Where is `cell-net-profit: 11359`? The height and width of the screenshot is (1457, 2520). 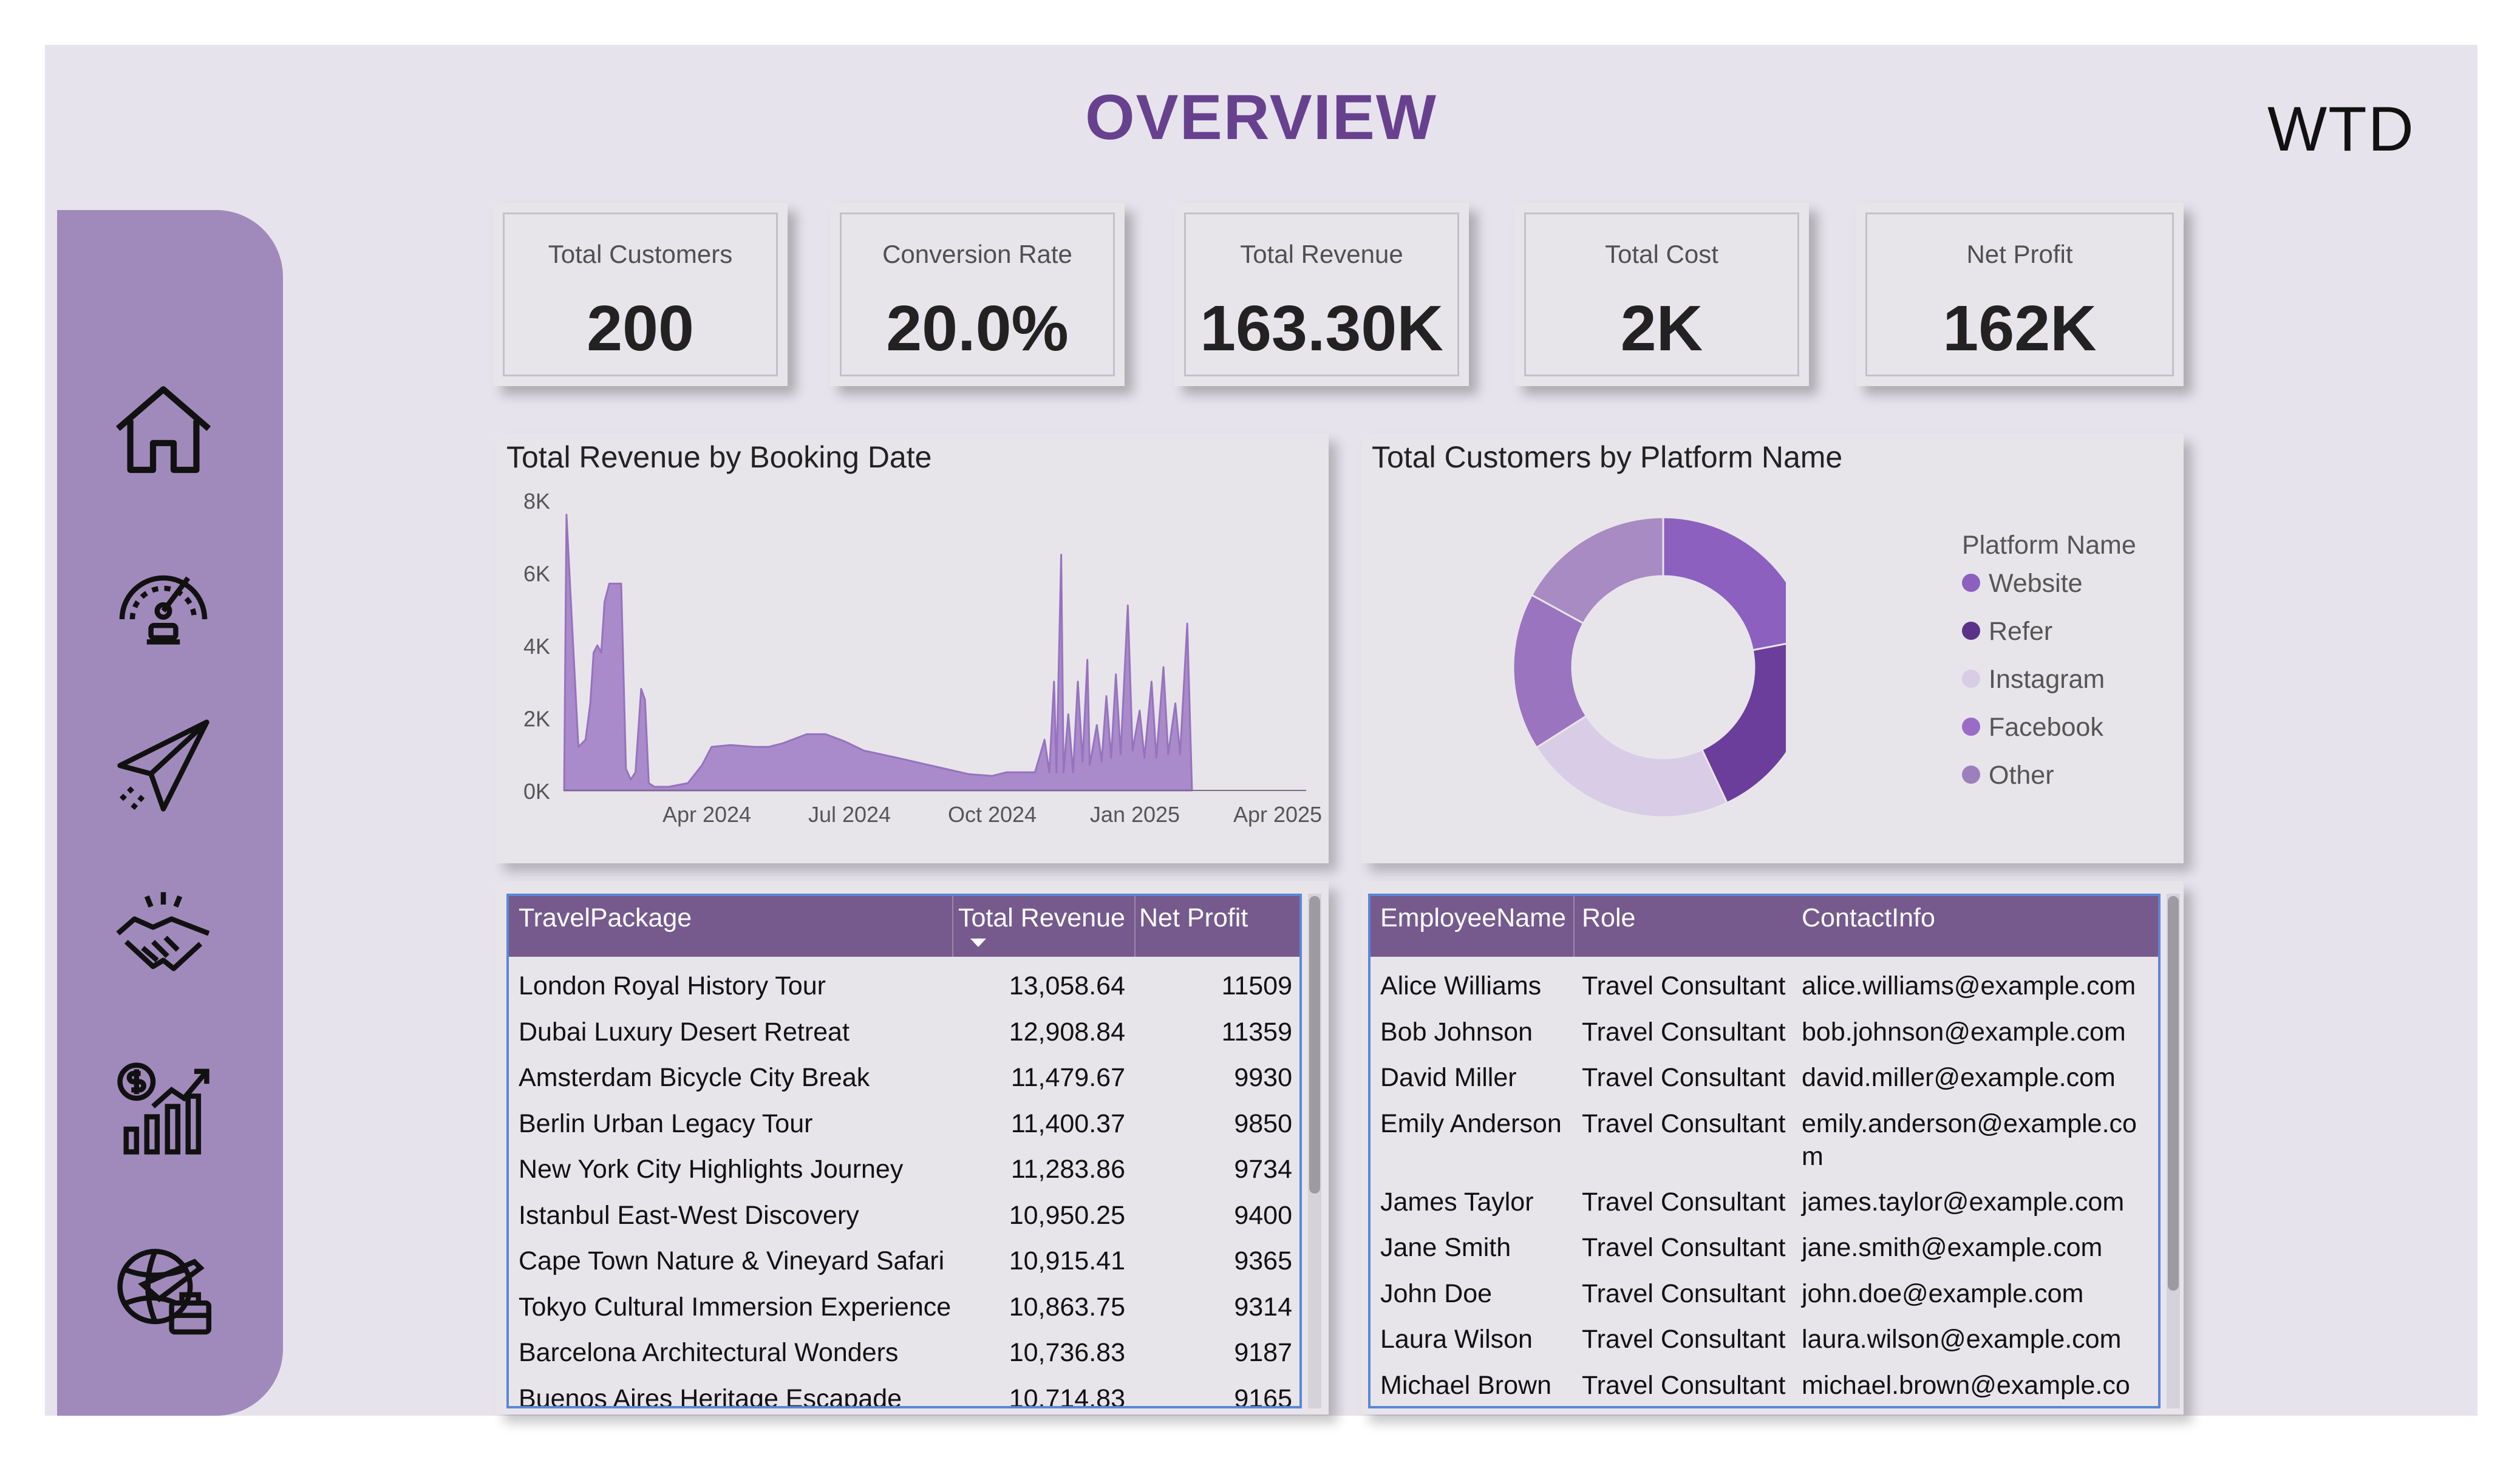 cell-net-profit: 11359 is located at coordinates (1256, 1032).